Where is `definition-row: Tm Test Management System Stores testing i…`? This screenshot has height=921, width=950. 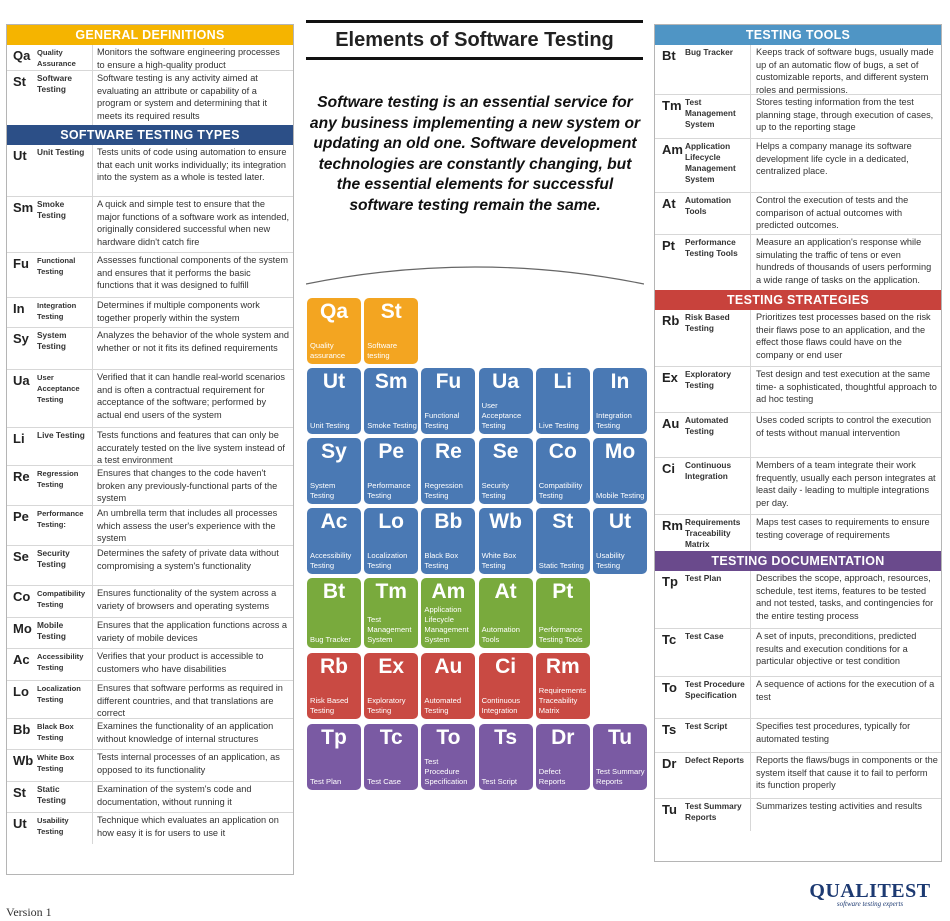 definition-row: Tm Test Management System Stores testing i… is located at coordinates (798, 117).